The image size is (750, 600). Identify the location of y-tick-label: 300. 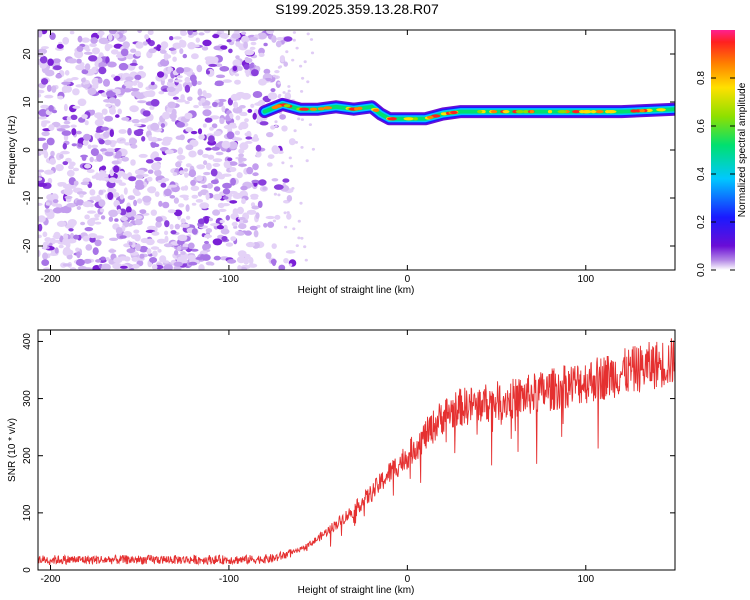
(27, 398).